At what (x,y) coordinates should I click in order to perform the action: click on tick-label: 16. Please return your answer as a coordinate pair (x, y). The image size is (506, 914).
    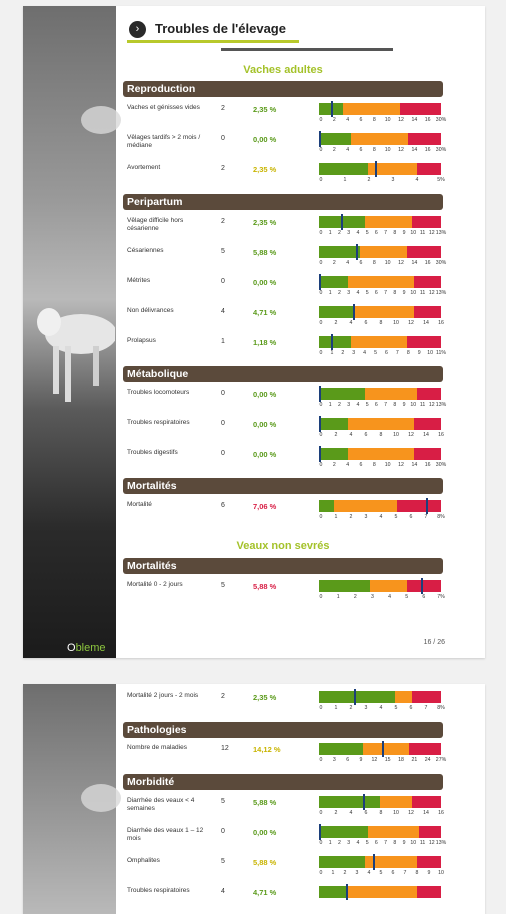
    Looking at the image, I should click on (441, 323).